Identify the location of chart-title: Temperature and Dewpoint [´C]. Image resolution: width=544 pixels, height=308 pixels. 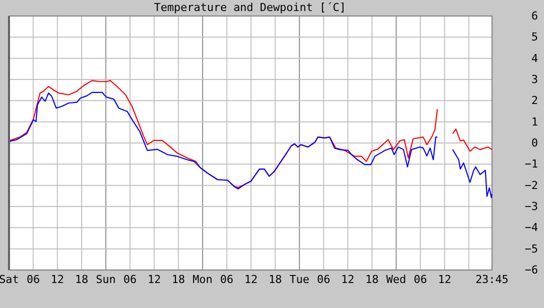
(250, 7).